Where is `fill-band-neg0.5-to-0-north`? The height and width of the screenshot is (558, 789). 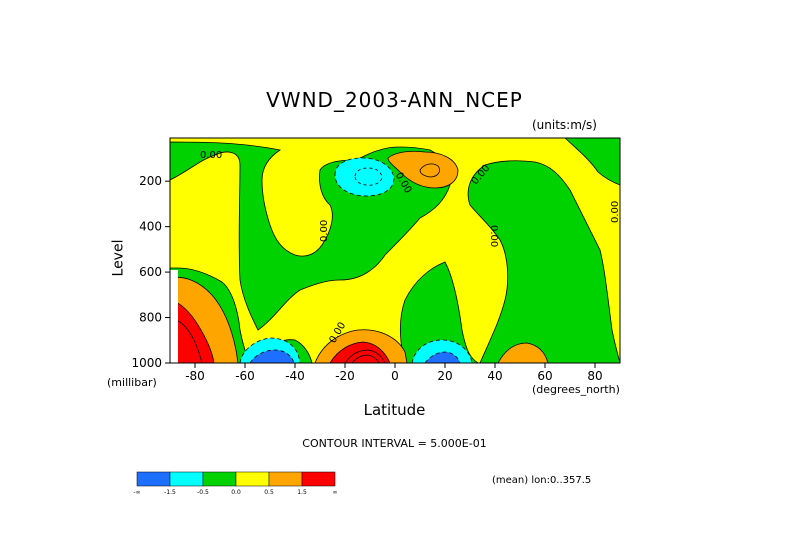
fill-band-neg0.5-to-0-north is located at coordinates (543, 261).